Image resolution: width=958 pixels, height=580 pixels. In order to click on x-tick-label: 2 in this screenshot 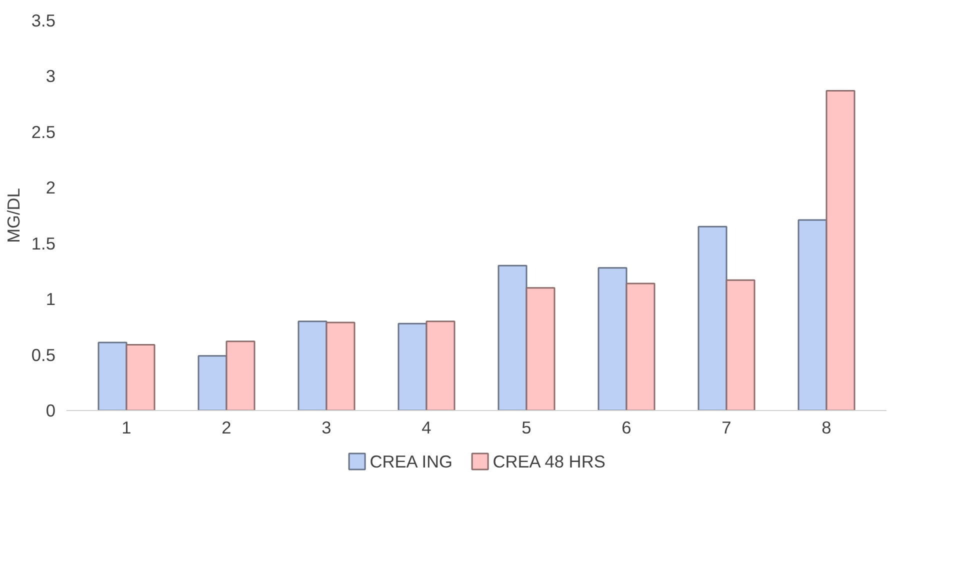, I will do `click(227, 428)`.